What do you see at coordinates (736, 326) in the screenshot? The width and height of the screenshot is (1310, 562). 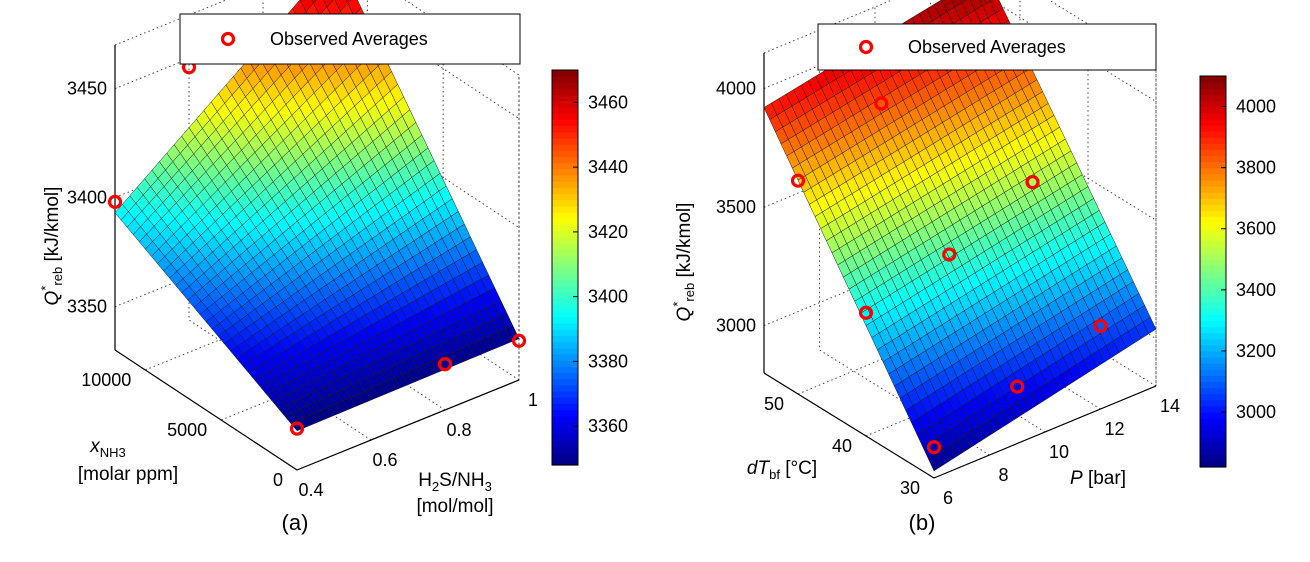 I see `z-tick-label: 3000` at bounding box center [736, 326].